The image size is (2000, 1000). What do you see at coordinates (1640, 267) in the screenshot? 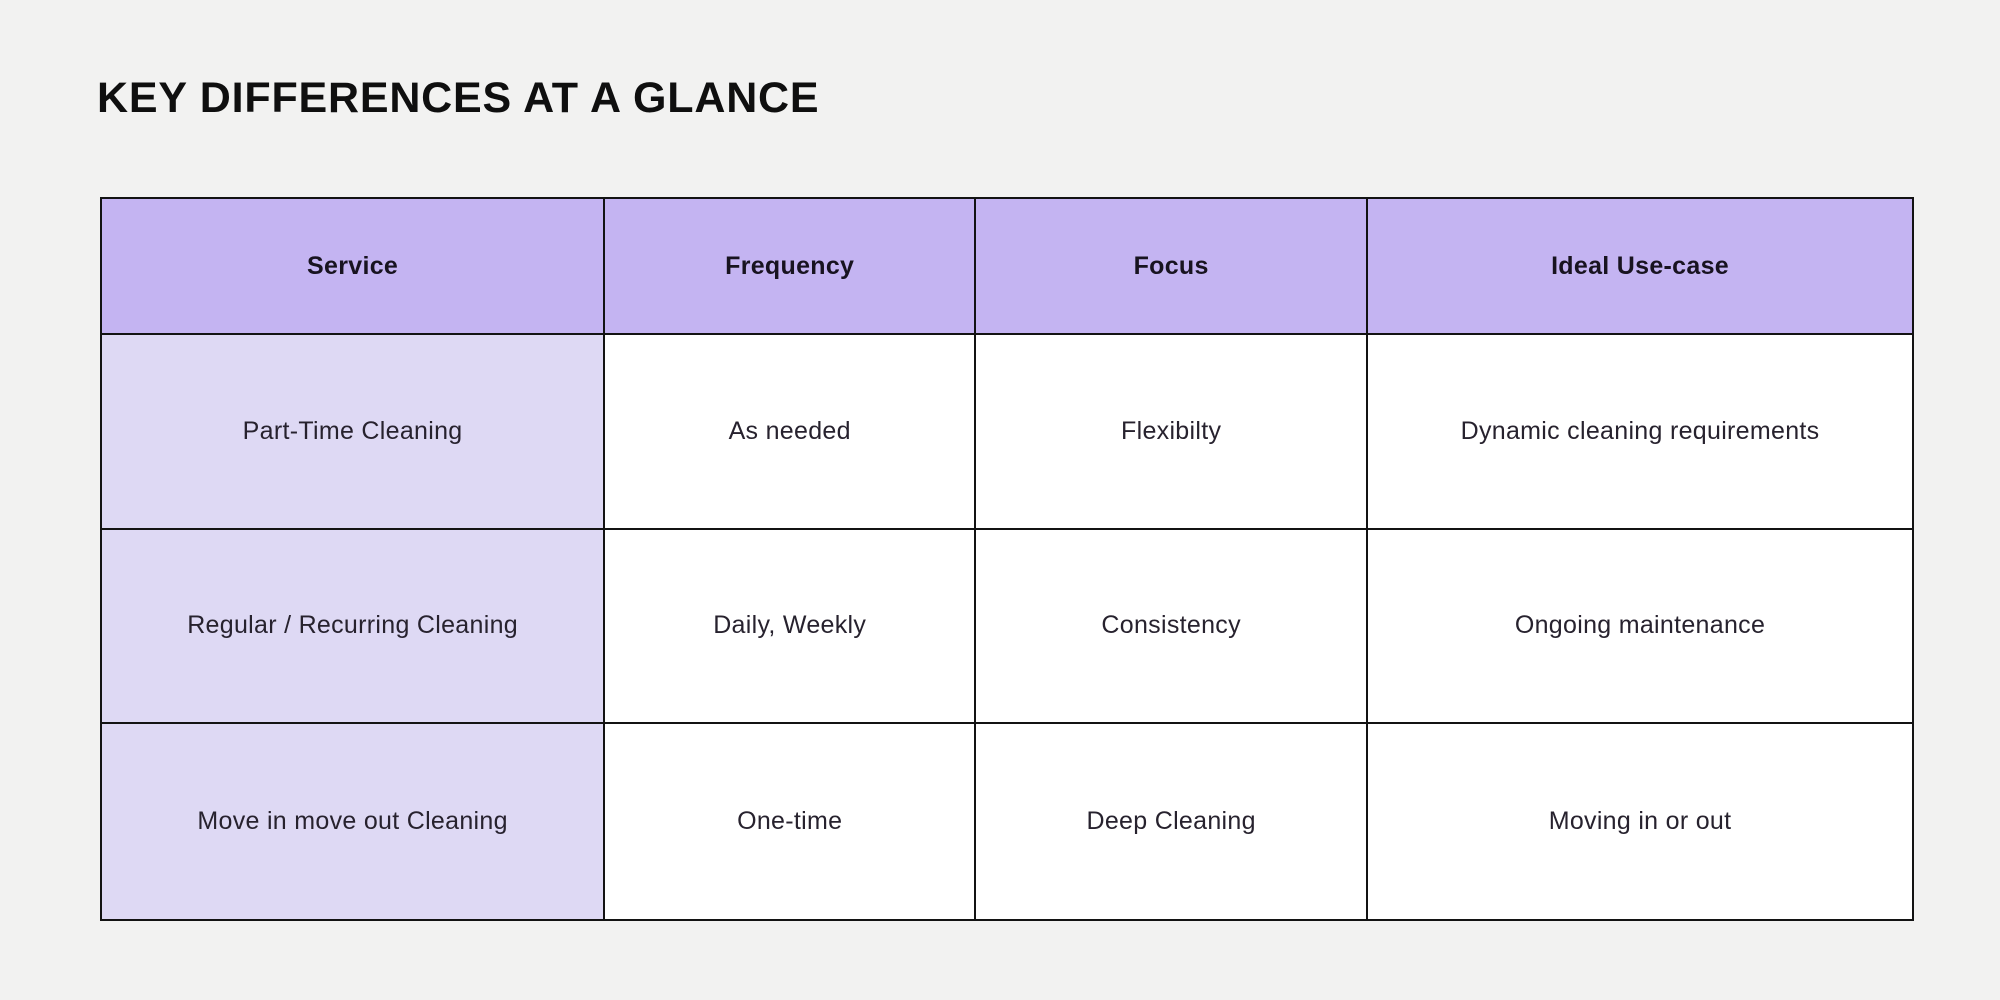
I see `header-cell-ideal-use-case: Ideal Use-case` at bounding box center [1640, 267].